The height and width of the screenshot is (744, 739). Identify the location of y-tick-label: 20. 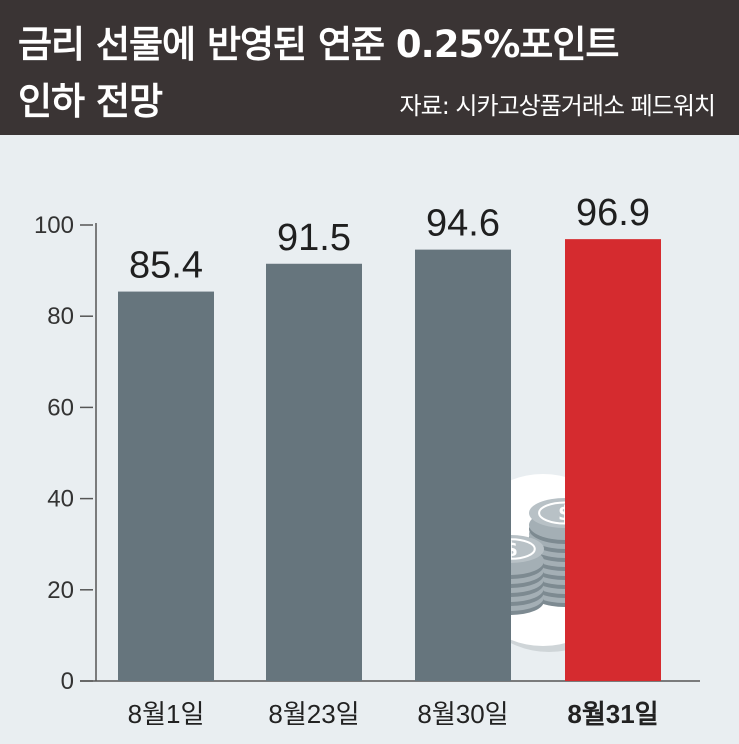
(60, 590).